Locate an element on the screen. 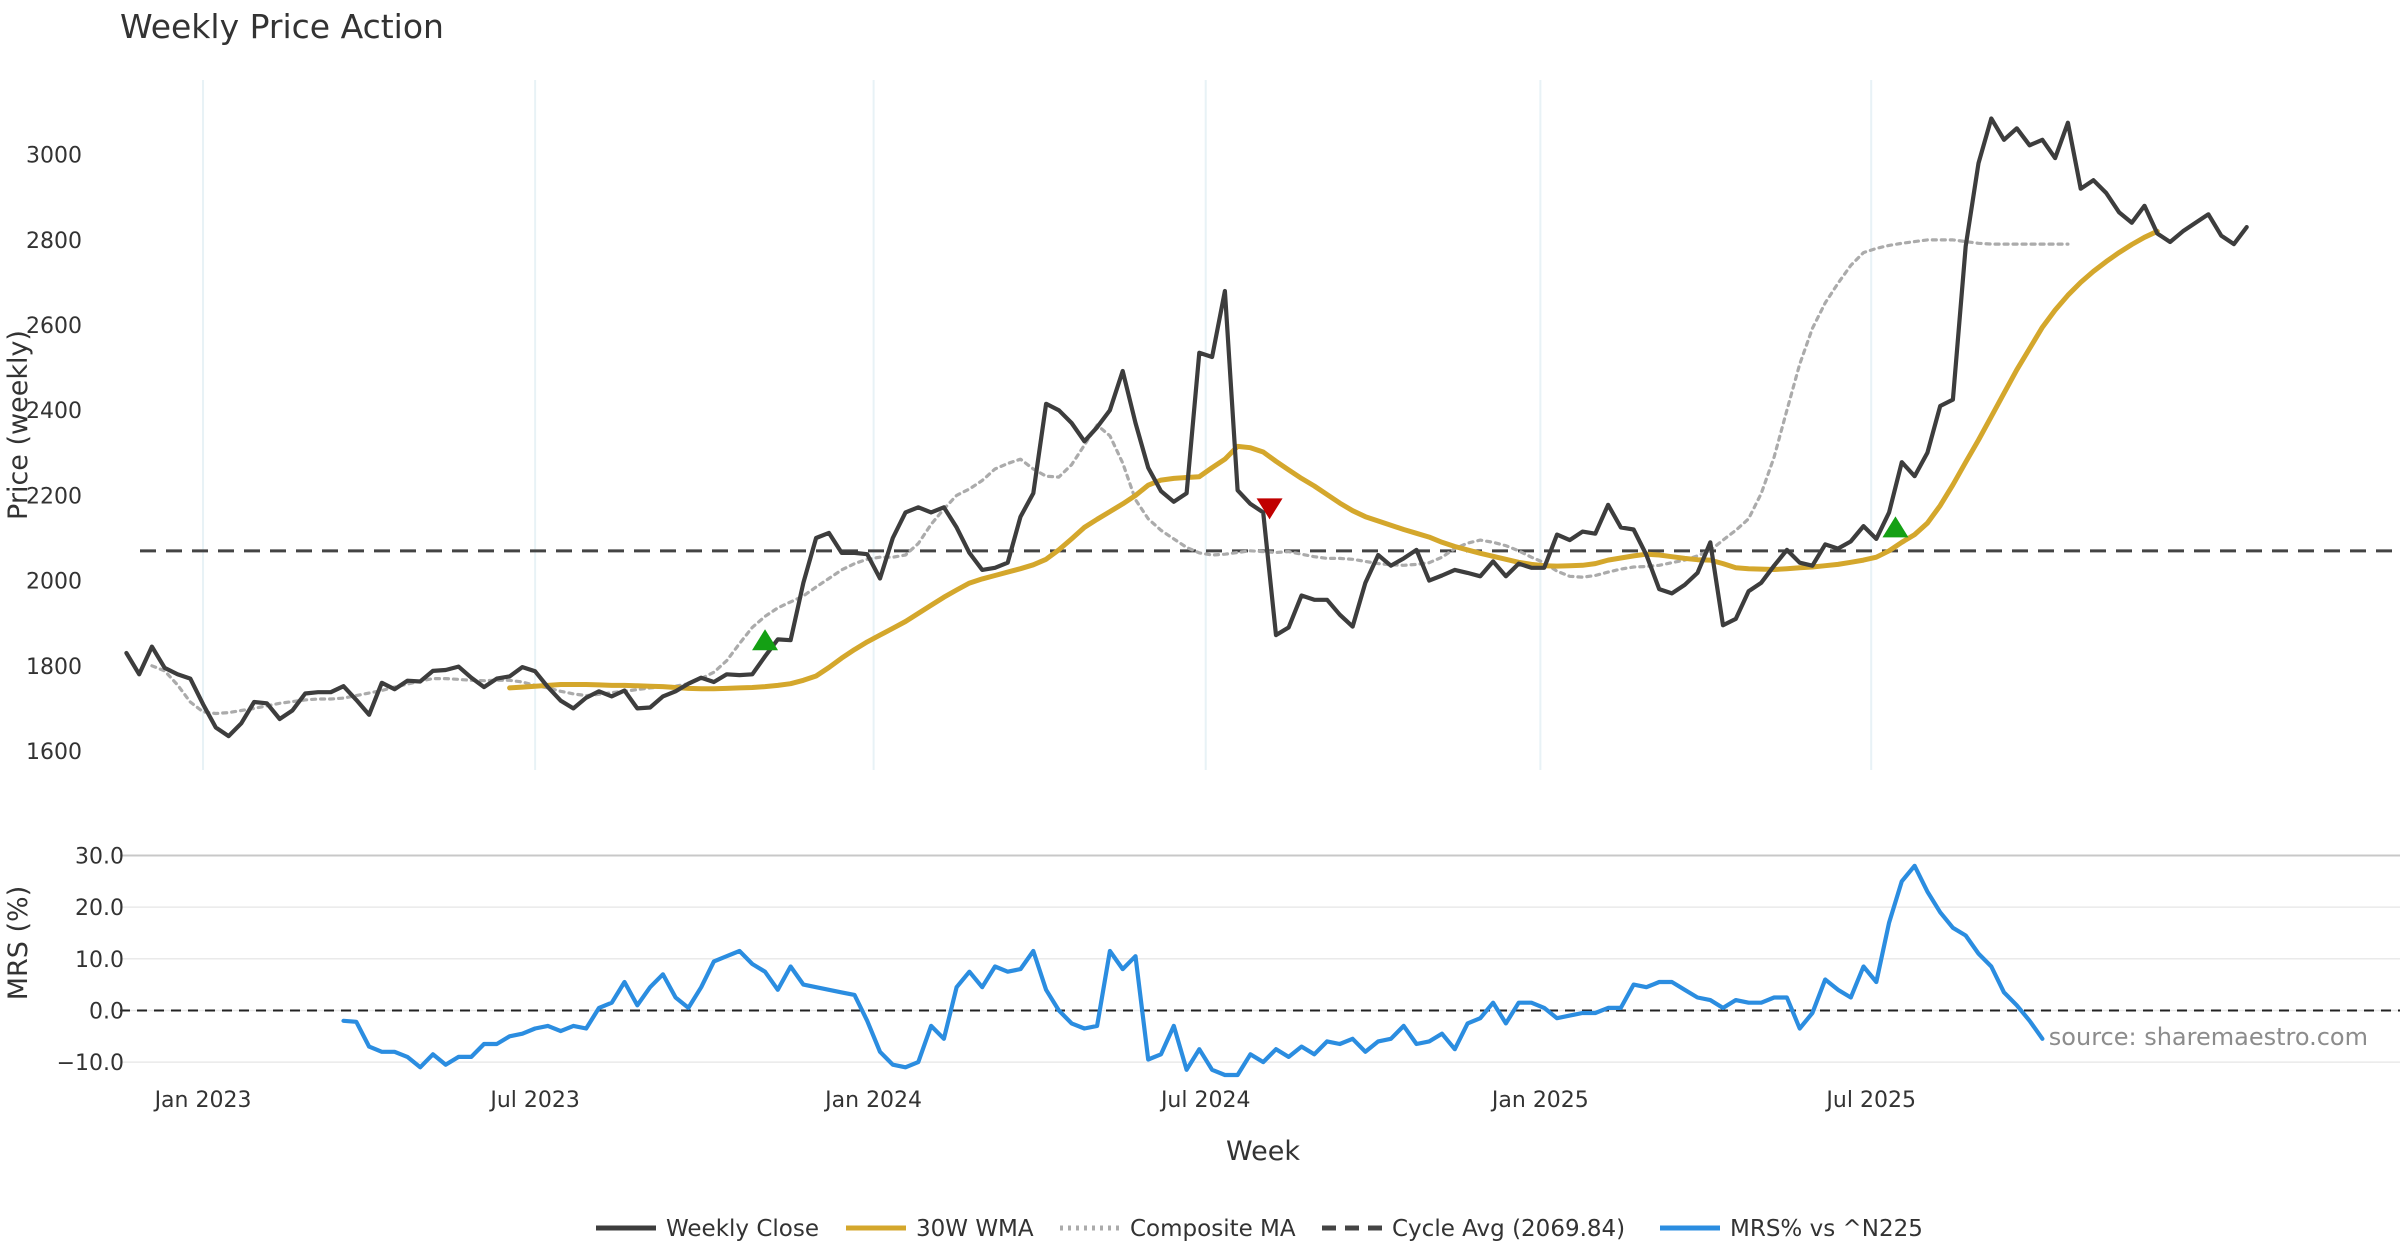 The image size is (2400, 1260). mrs-y-tick-label: 20.0 is located at coordinates (99, 908).